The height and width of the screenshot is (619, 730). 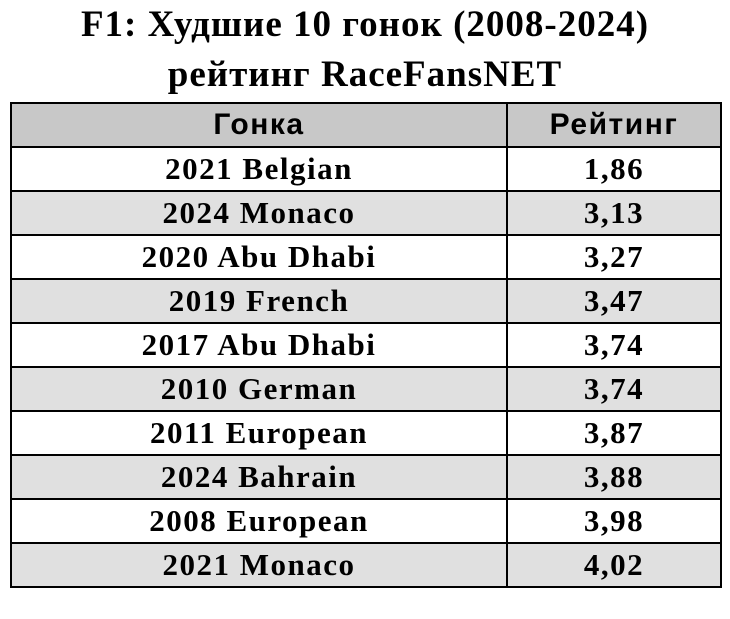 I want to click on race-cell: 2019 French, so click(x=259, y=301).